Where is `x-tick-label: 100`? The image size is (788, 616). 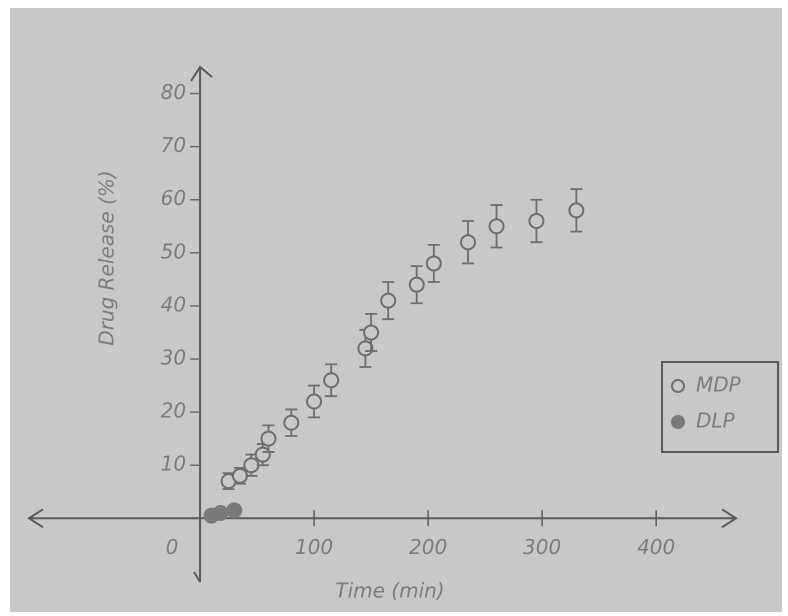 x-tick-label: 100 is located at coordinates (314, 547).